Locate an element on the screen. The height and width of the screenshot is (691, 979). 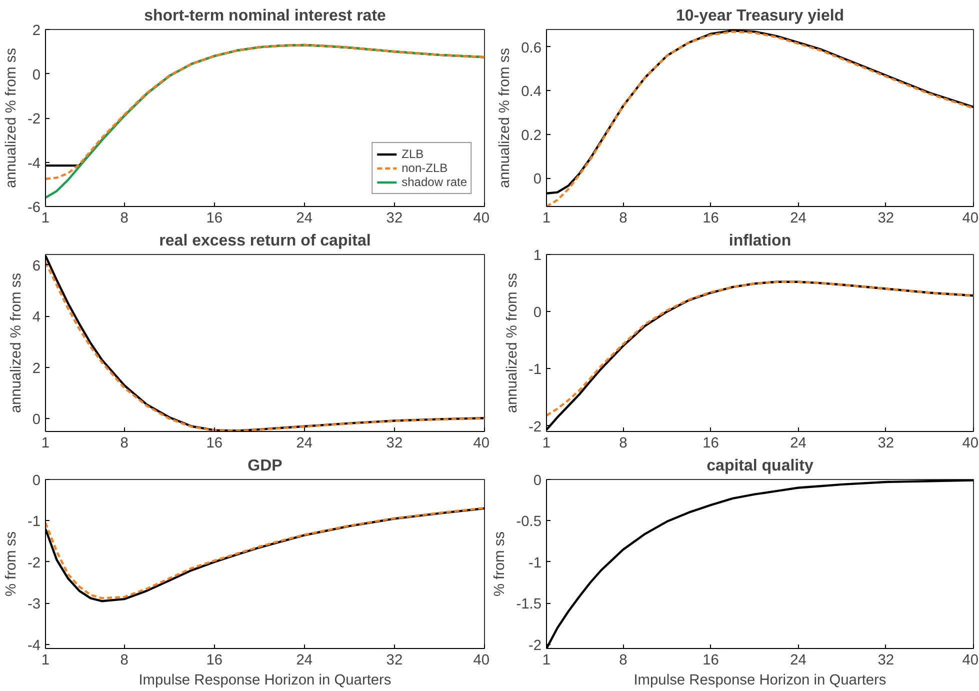
legend-label: ZLB is located at coordinates (413, 154).